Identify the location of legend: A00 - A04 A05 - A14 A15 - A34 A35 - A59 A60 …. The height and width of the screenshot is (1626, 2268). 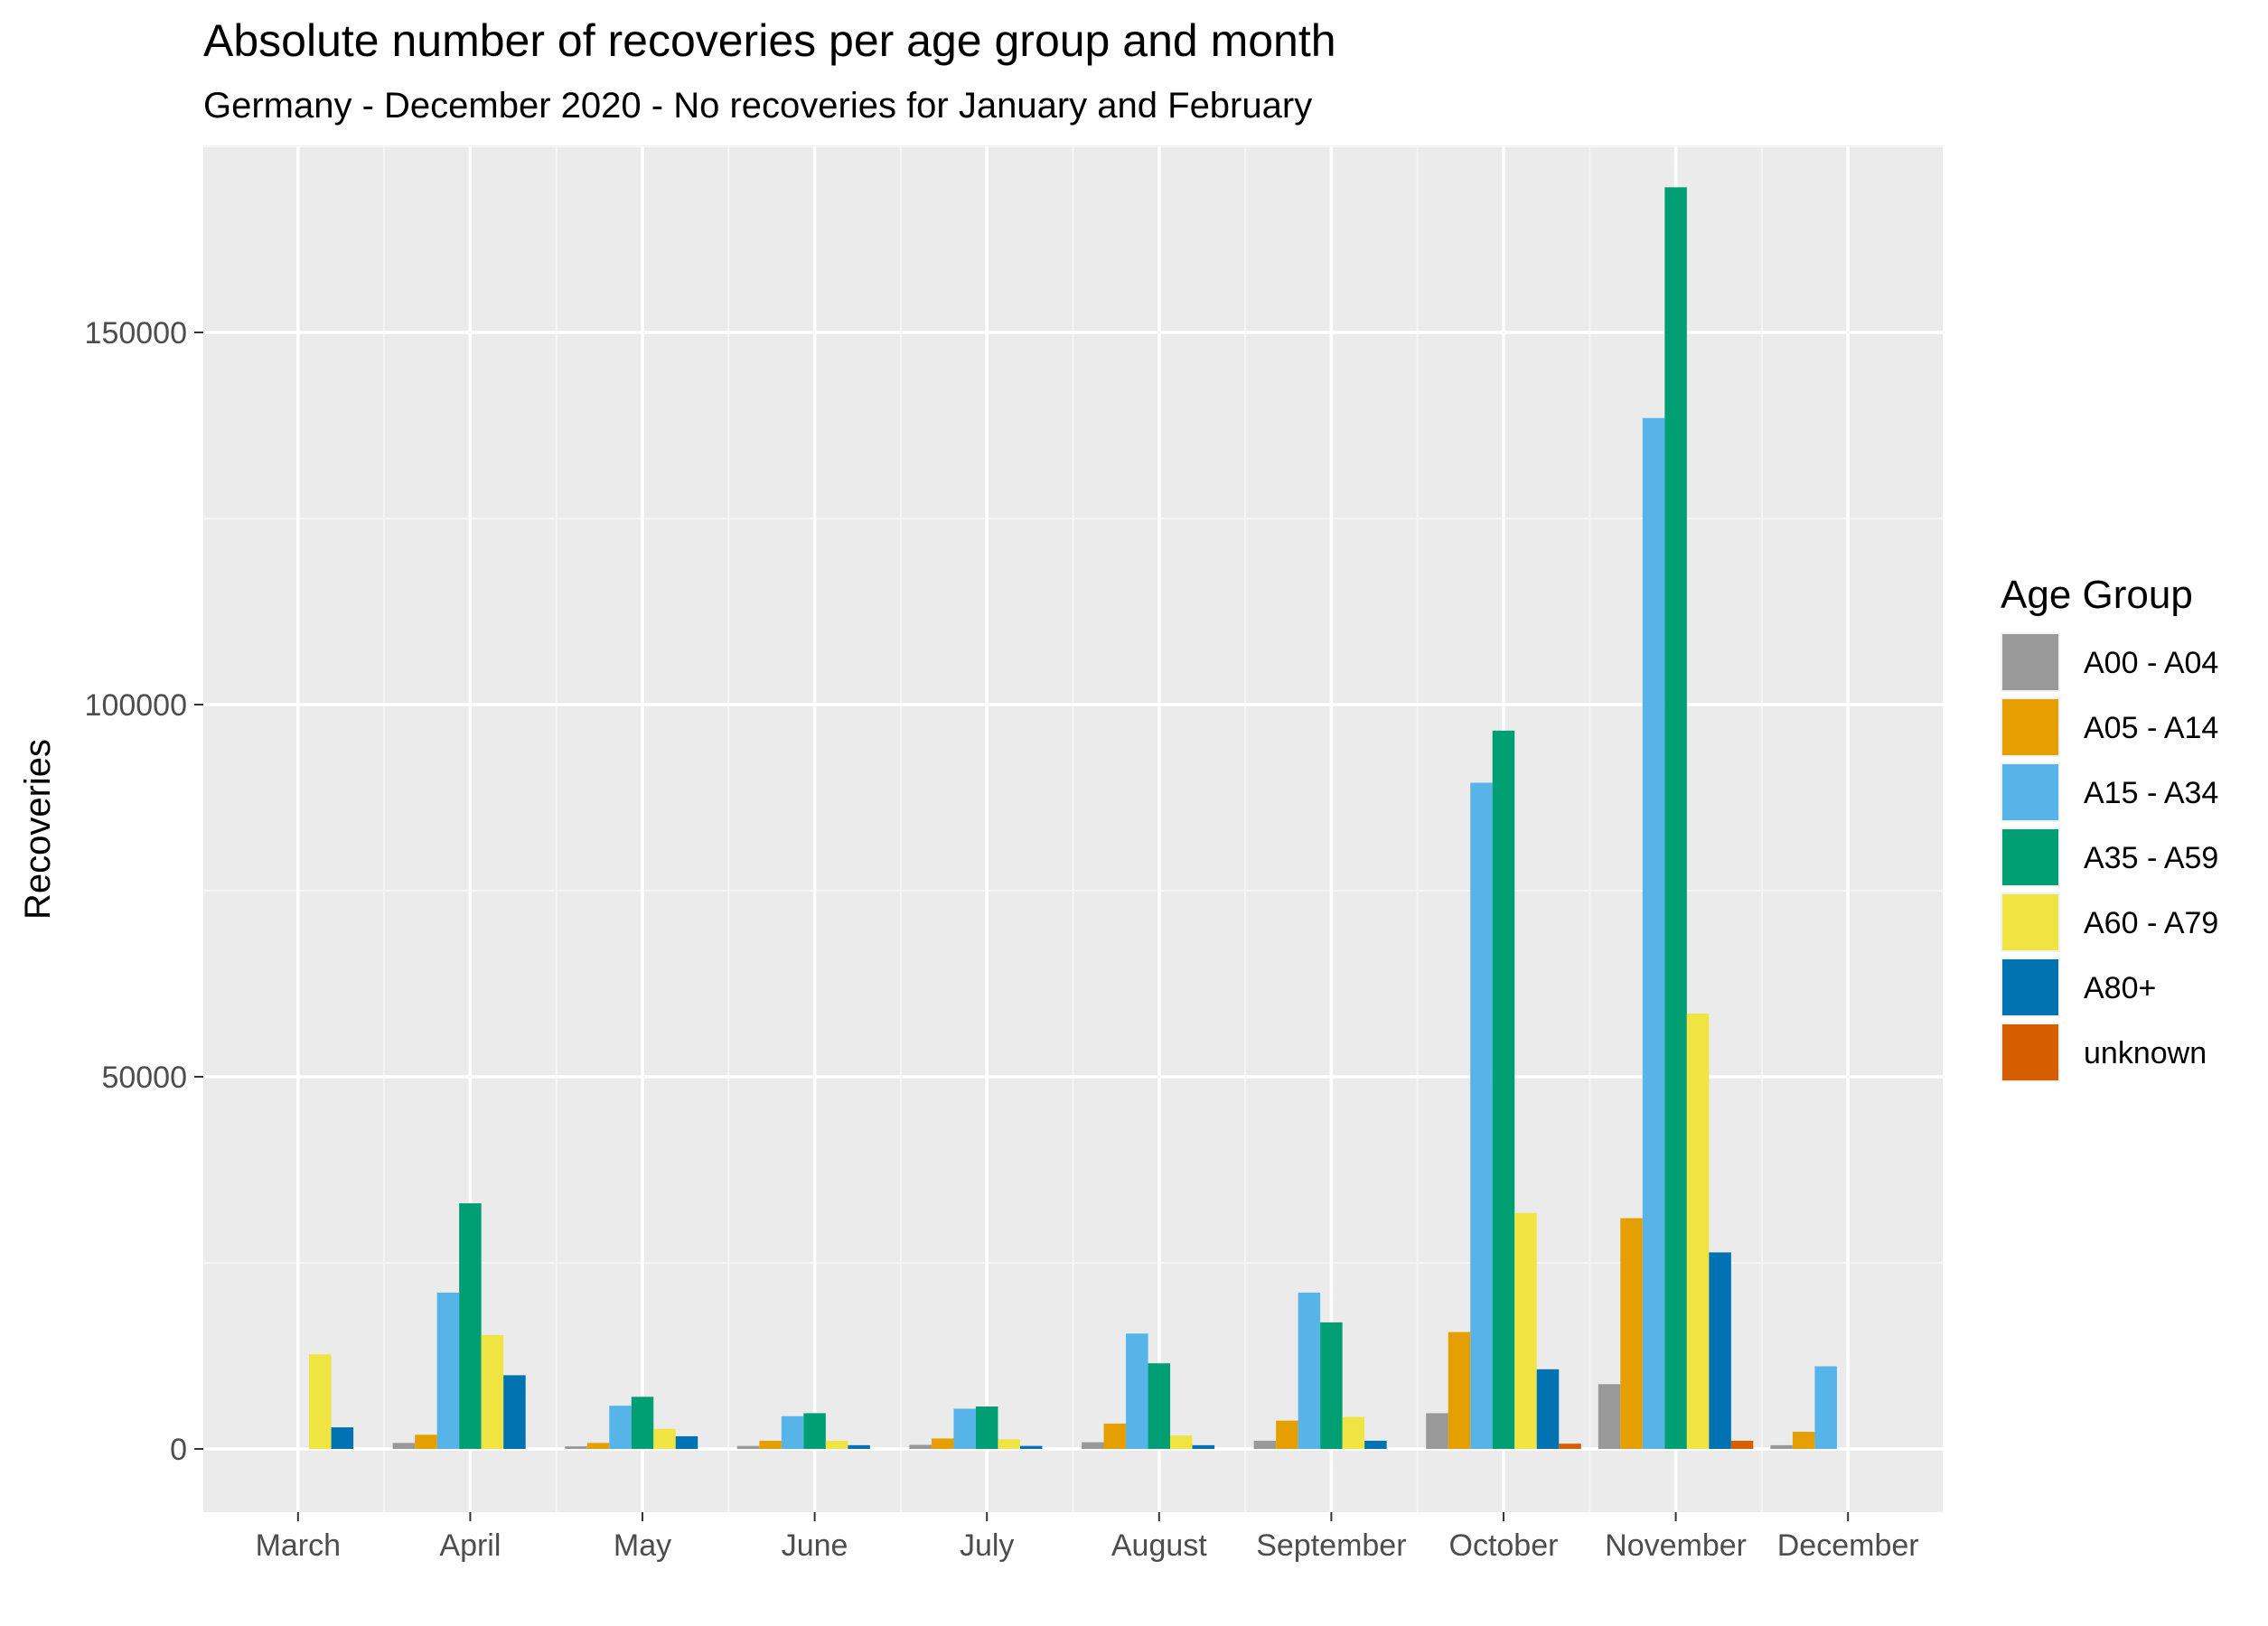
(2109, 857).